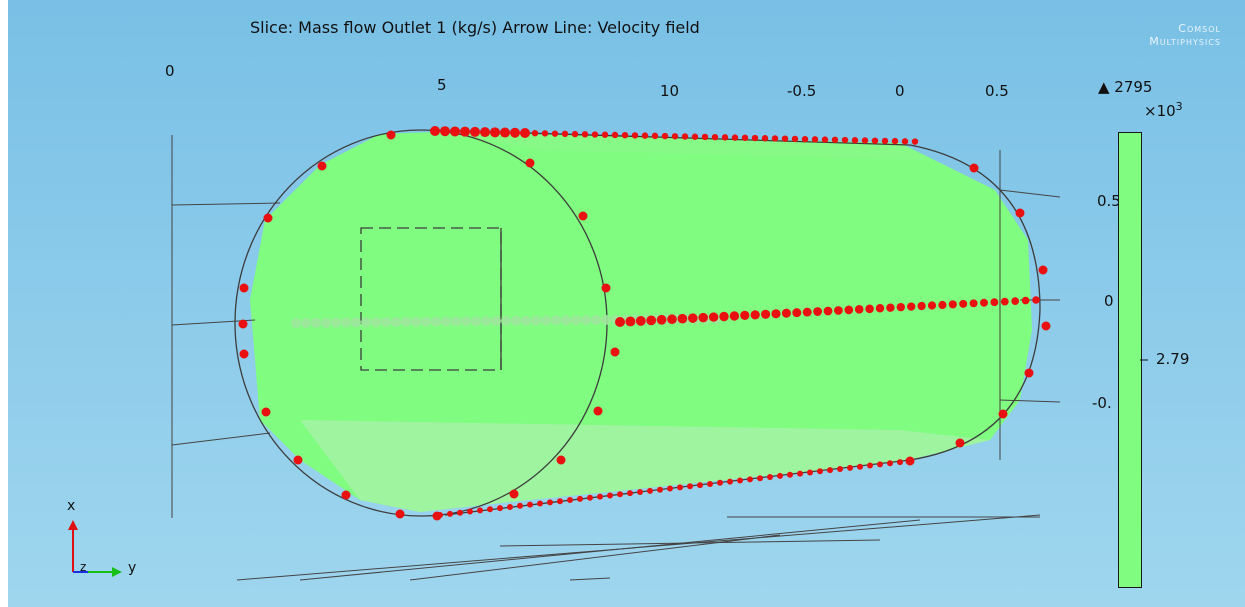  I want to click on triad-y-label: y, so click(132, 568).